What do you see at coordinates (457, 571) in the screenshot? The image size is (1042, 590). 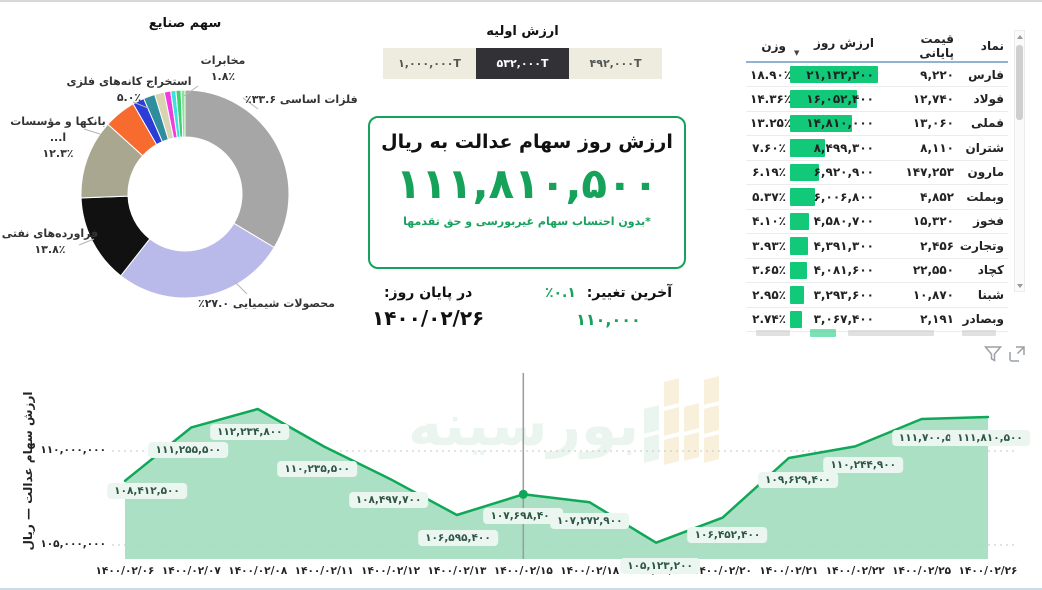 I see `x-axis-label-5: ۱۴۰۰/۰۲/۱۳` at bounding box center [457, 571].